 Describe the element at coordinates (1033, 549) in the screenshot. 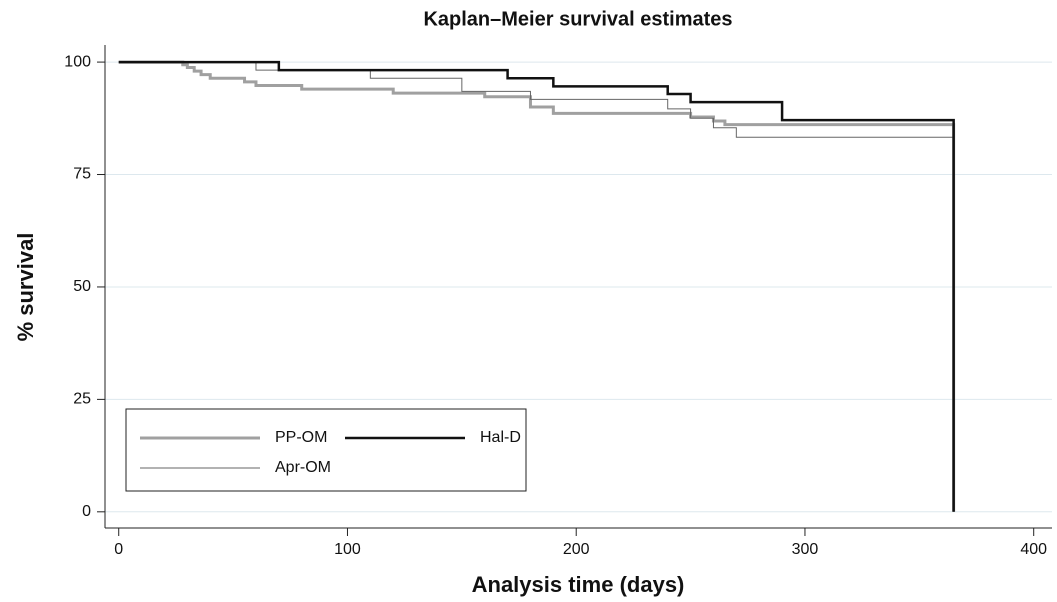

I see `x-tick-label: 400` at that location.